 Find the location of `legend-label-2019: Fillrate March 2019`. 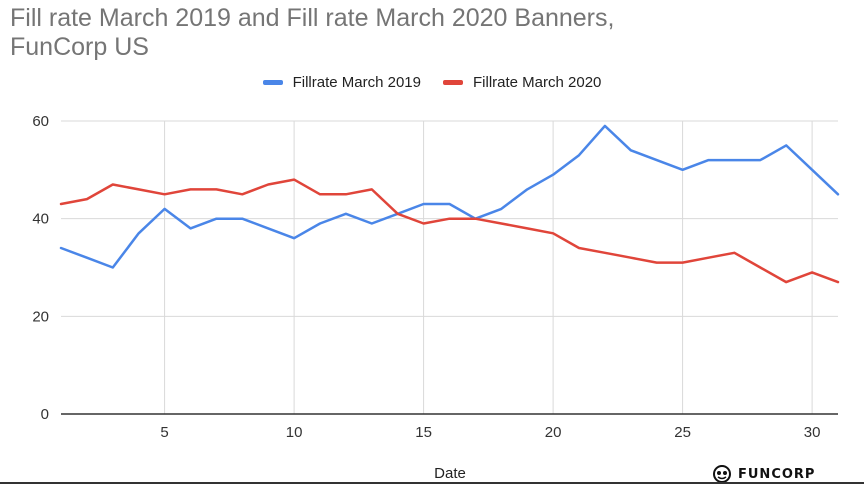

legend-label-2019: Fillrate March 2019 is located at coordinates (356, 82).